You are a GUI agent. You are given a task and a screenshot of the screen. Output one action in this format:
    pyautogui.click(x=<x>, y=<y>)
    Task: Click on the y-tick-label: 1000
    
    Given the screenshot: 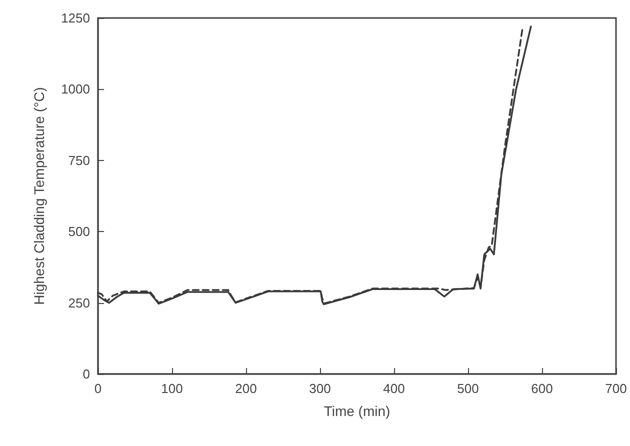 What is the action you would take?
    pyautogui.click(x=75, y=89)
    